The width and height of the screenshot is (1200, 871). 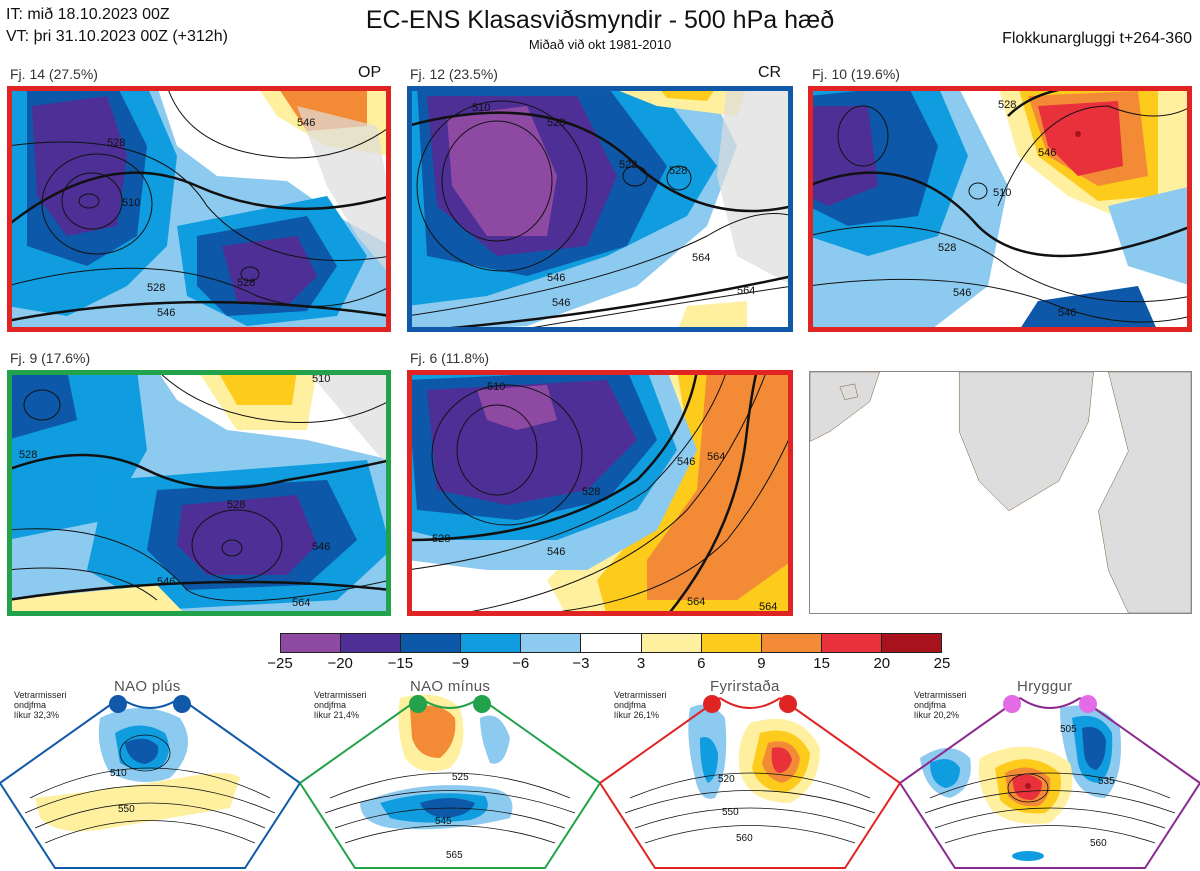 I want to click on colorbar-tick-label: −20, so click(x=340, y=663).